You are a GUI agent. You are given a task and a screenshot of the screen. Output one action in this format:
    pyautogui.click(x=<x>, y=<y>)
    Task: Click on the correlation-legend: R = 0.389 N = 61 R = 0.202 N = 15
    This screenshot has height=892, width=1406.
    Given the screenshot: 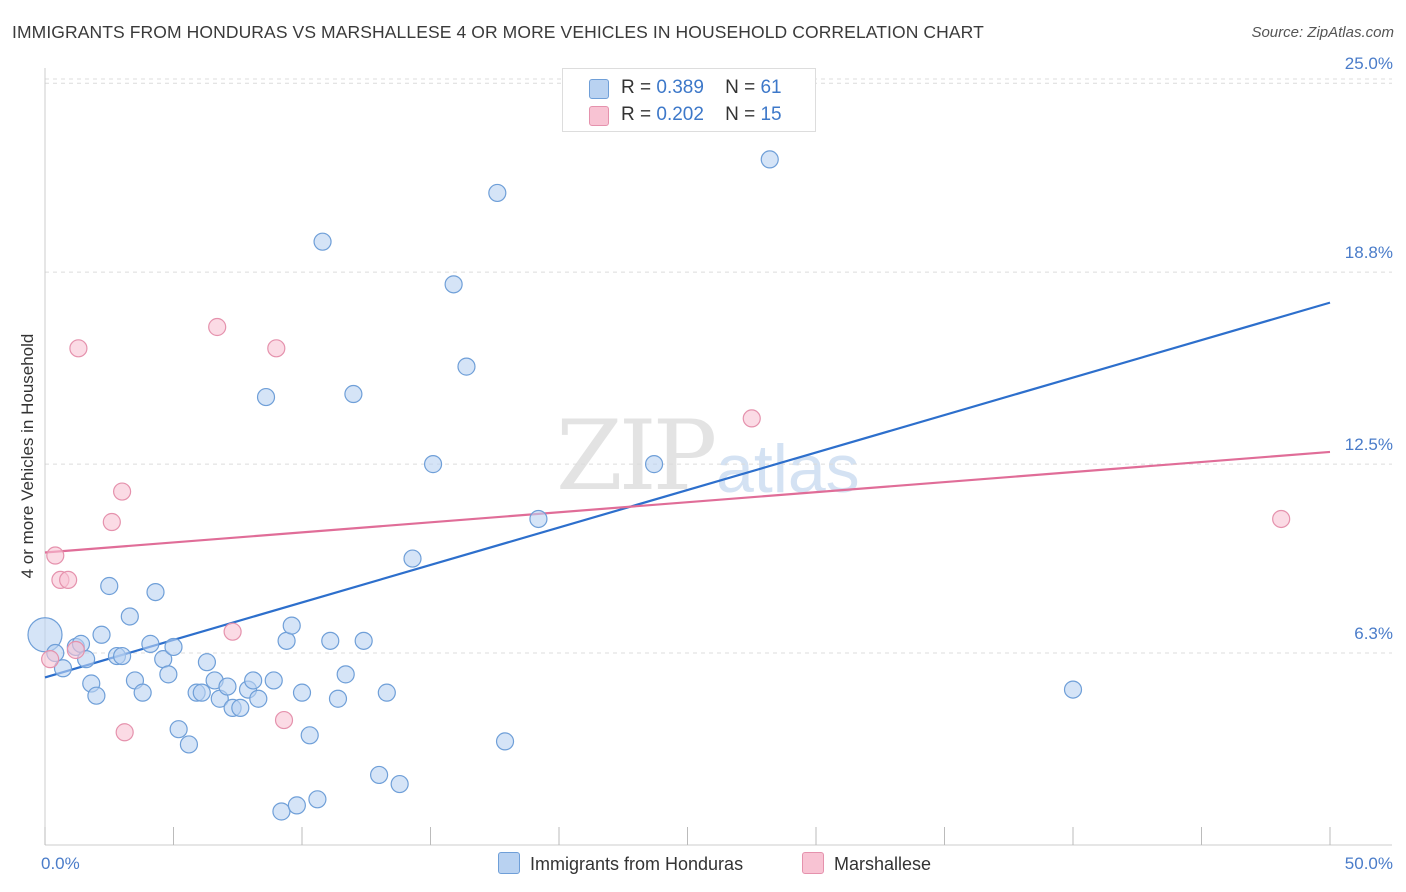 What is the action you would take?
    pyautogui.click(x=689, y=100)
    